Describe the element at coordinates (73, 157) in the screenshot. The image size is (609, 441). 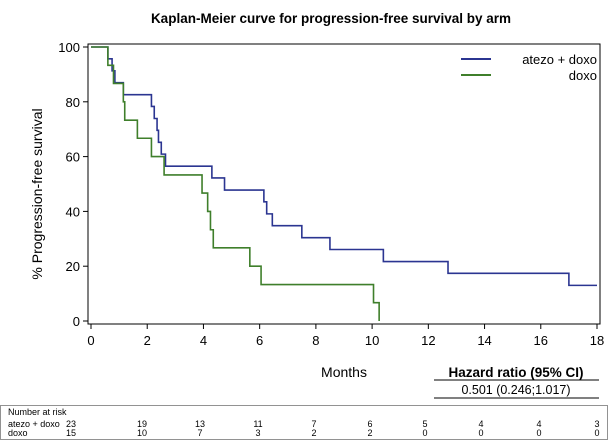
I see `y-tick-label: 60` at that location.